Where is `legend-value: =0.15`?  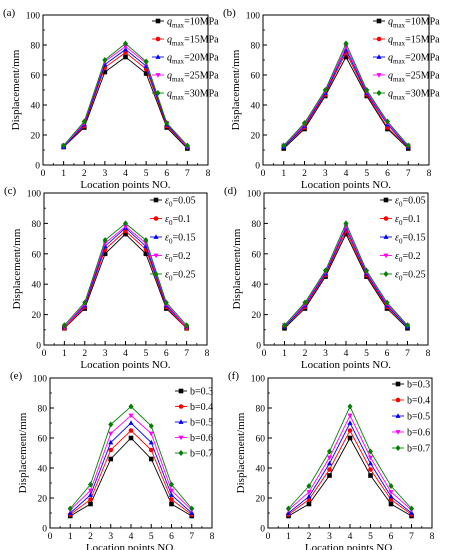
legend-value: =0.15 is located at coordinates (413, 238).